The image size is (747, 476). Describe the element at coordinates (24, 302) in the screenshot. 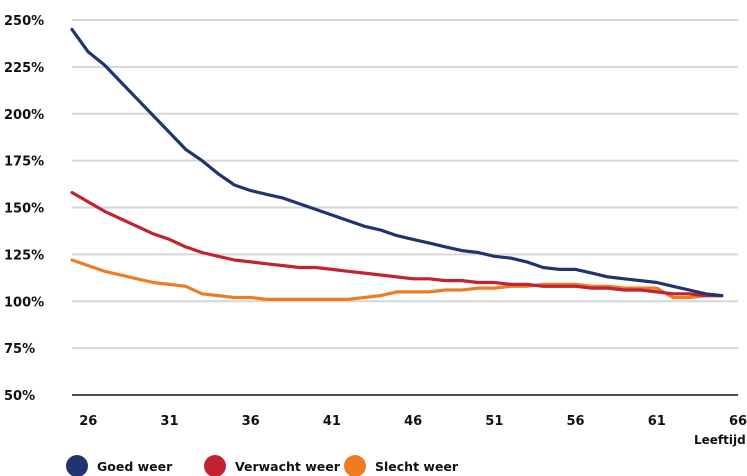

I see `y-tick-label: 100%` at that location.